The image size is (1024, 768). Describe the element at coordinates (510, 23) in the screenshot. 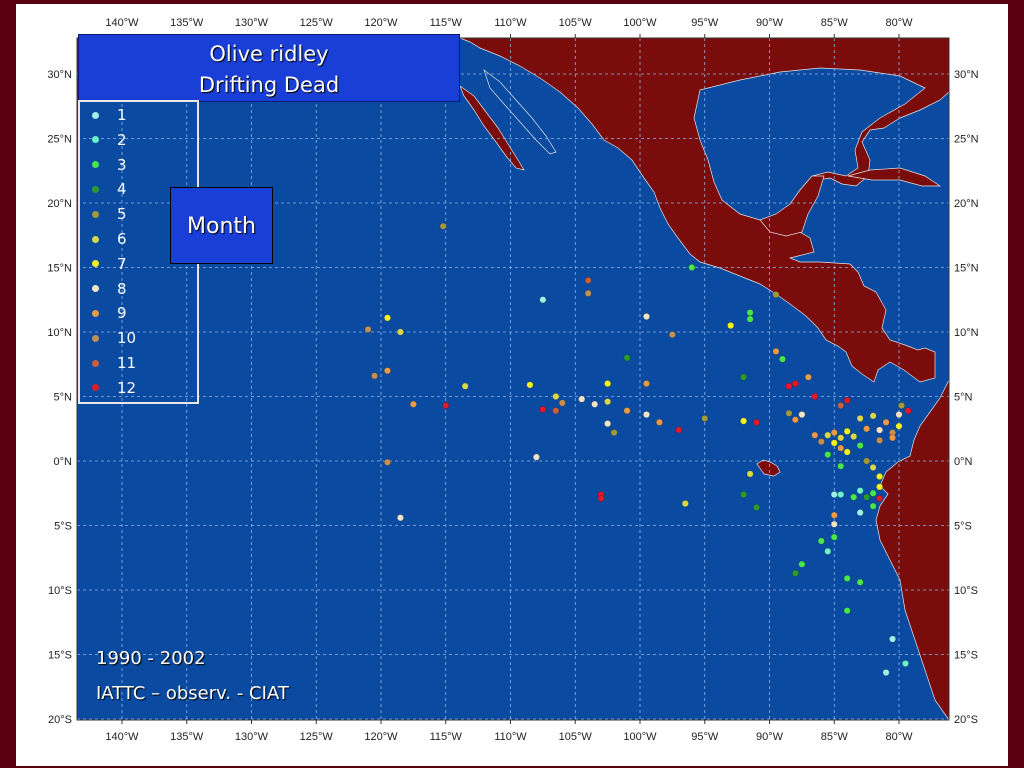

I see `lon-tick-label-top: 110°W` at that location.